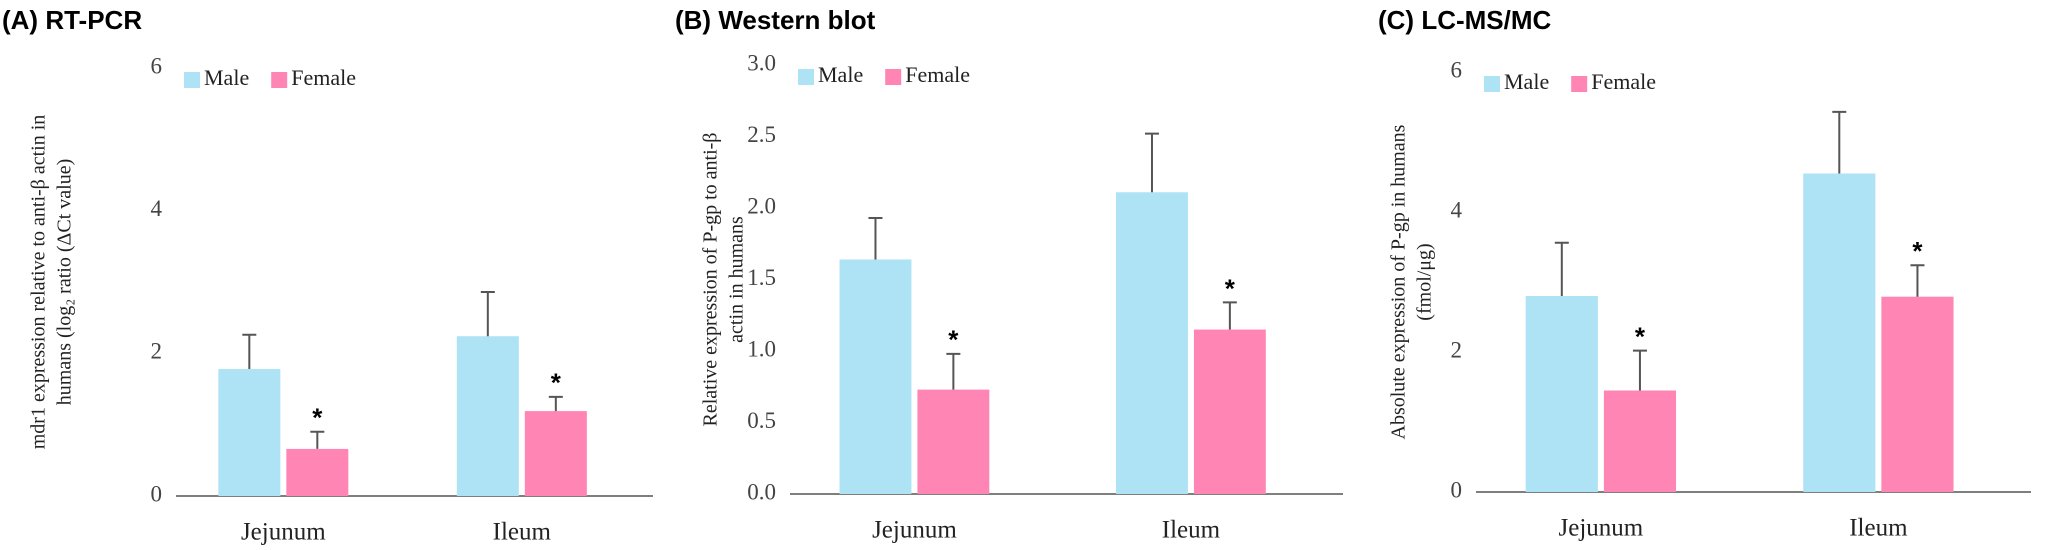 This screenshot has height=550, width=2048. I want to click on y-axis-label: (fmol/μg), so click(1425, 281).